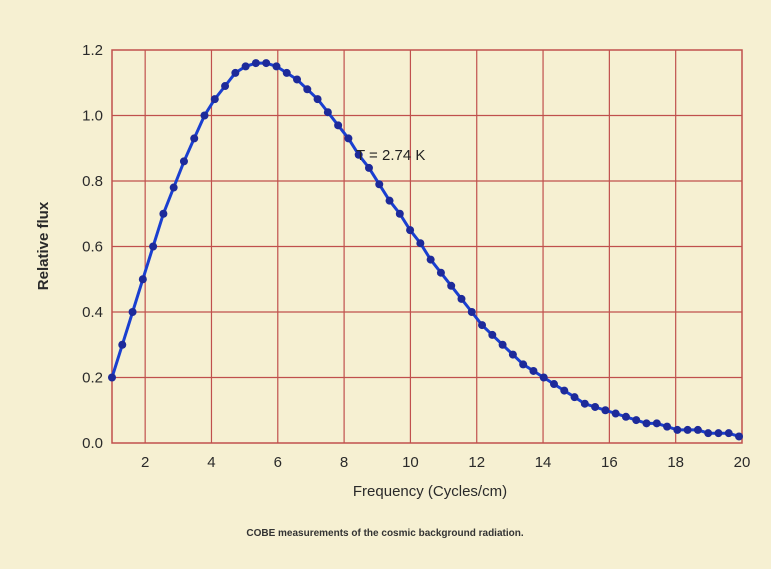  What do you see at coordinates (390, 155) in the screenshot?
I see `temperature-annotation: T = 2.74 K` at bounding box center [390, 155].